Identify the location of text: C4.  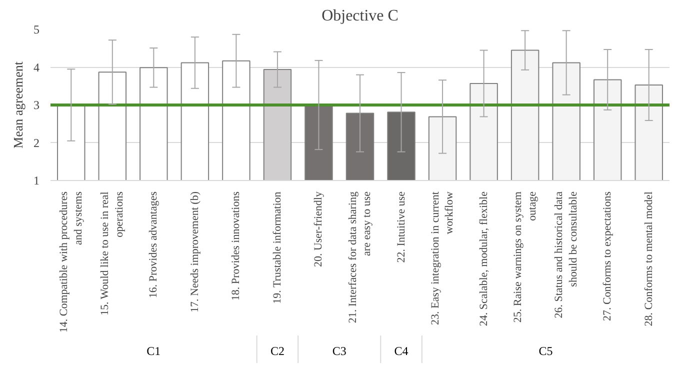
(401, 351).